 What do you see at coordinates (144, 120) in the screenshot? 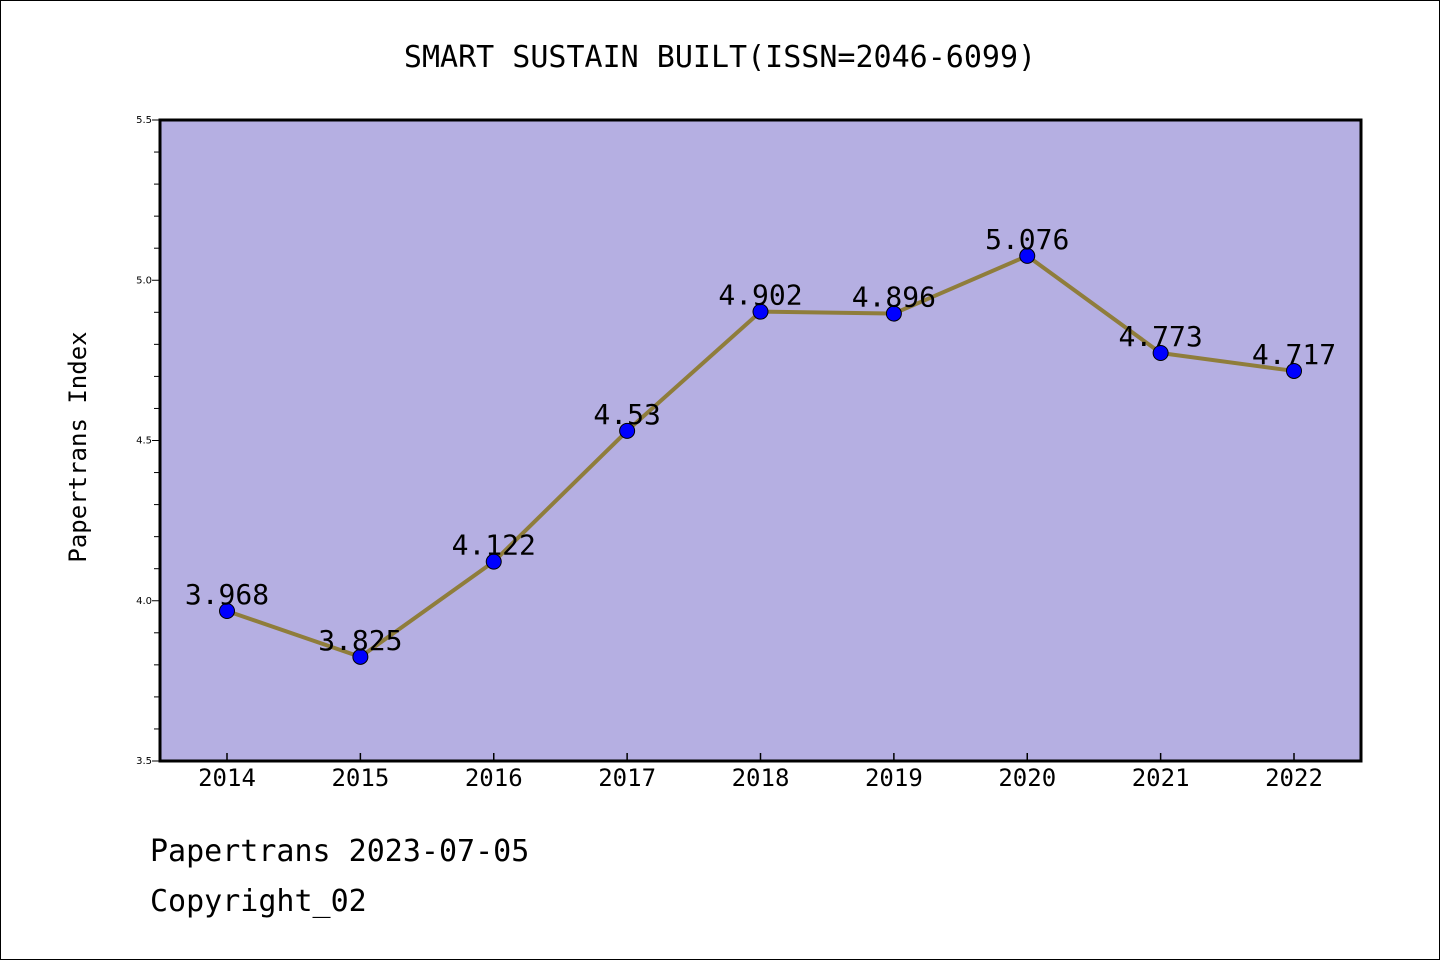
I see `y-tick-label: 5.5` at bounding box center [144, 120].